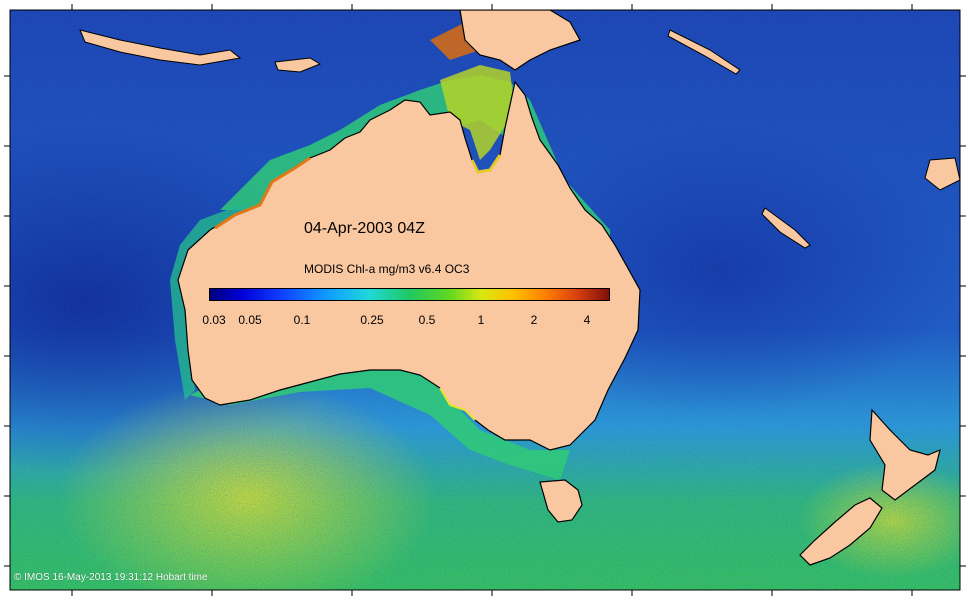 The height and width of the screenshot is (600, 970). I want to click on solomon-islands-land, so click(704, 52).